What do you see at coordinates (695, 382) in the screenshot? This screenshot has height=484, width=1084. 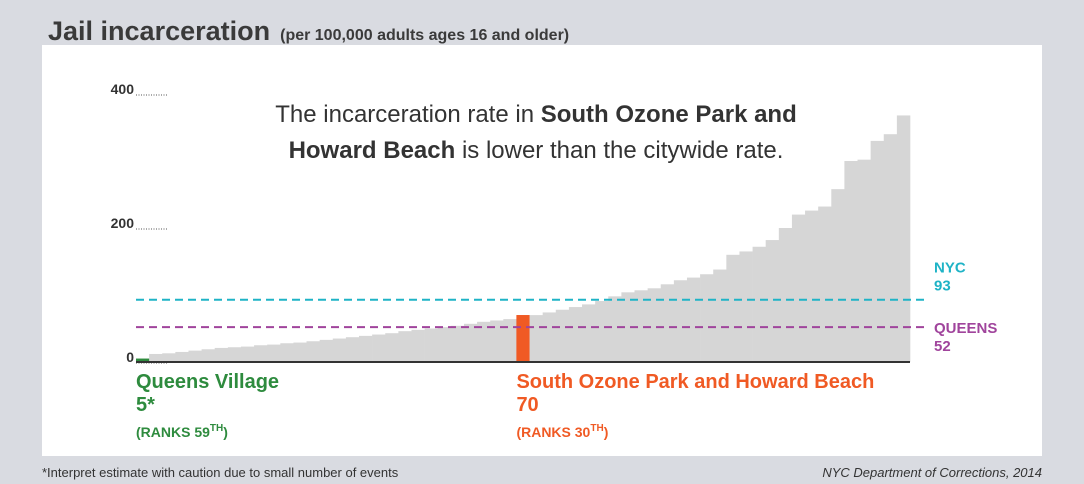 I see `highlight-name: South Ozone Park and Howard Beach` at bounding box center [695, 382].